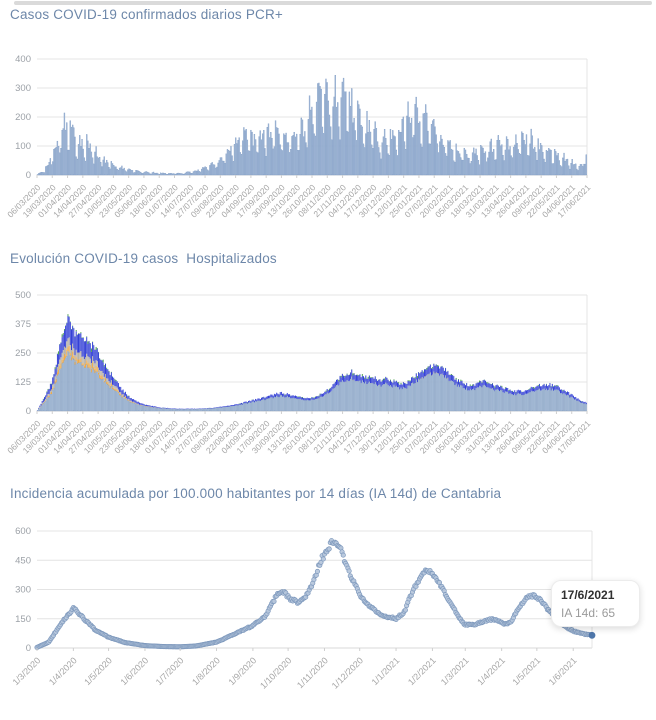  I want to click on svg-text: 1/2/2021, so click(422, 671).